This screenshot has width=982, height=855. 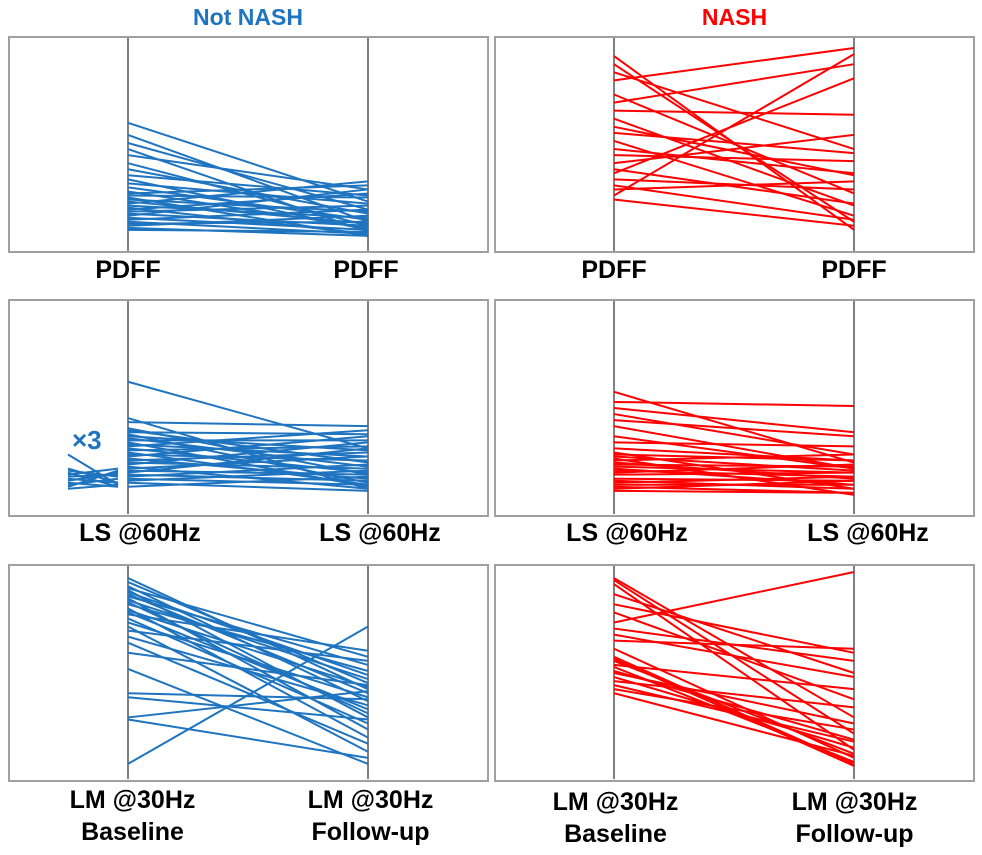 I want to click on panel-ls-nash, so click(x=734, y=408).